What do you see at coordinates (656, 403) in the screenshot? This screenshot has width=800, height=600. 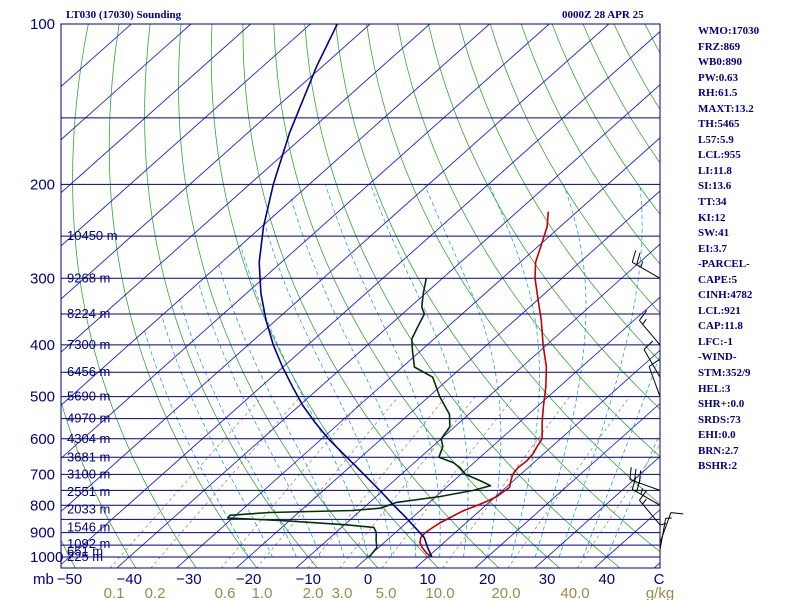 I see `wind-barb-layer` at bounding box center [656, 403].